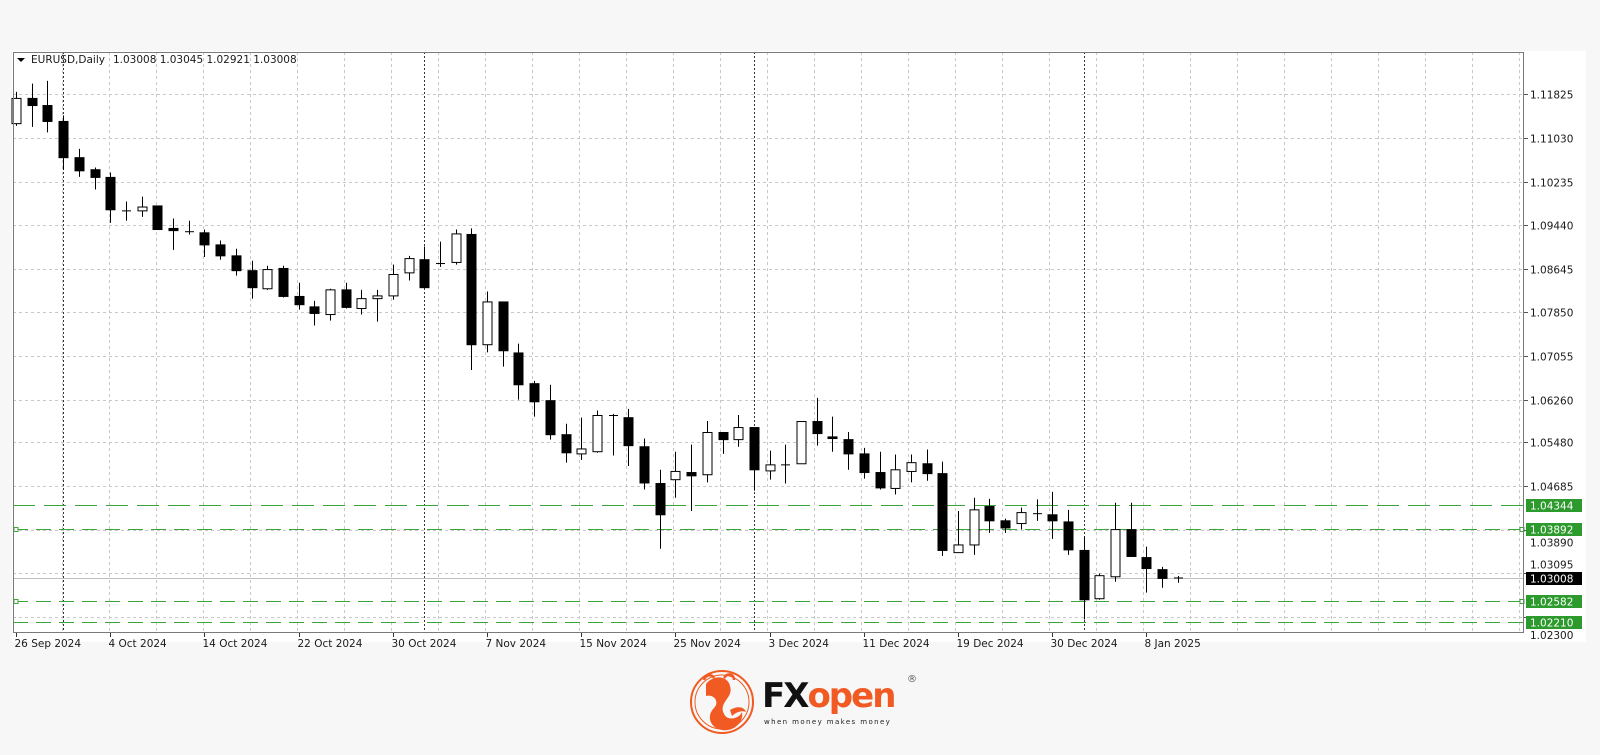 The image size is (1600, 755). I want to click on level-price-label: 1.02582, so click(1551, 603).